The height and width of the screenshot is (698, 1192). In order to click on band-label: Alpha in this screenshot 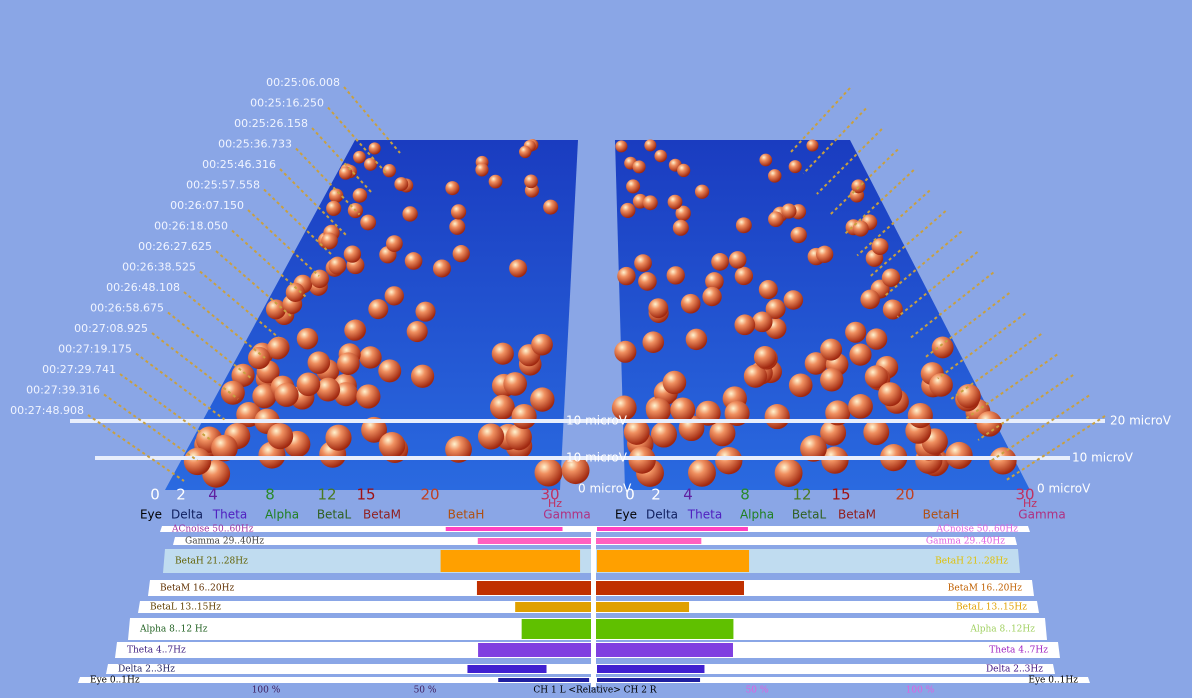, I will do `click(757, 515)`.